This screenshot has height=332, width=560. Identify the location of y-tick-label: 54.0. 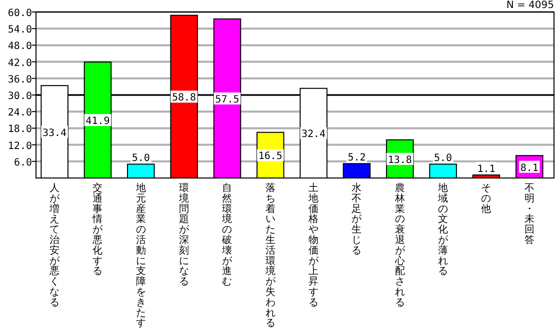
(20, 30).